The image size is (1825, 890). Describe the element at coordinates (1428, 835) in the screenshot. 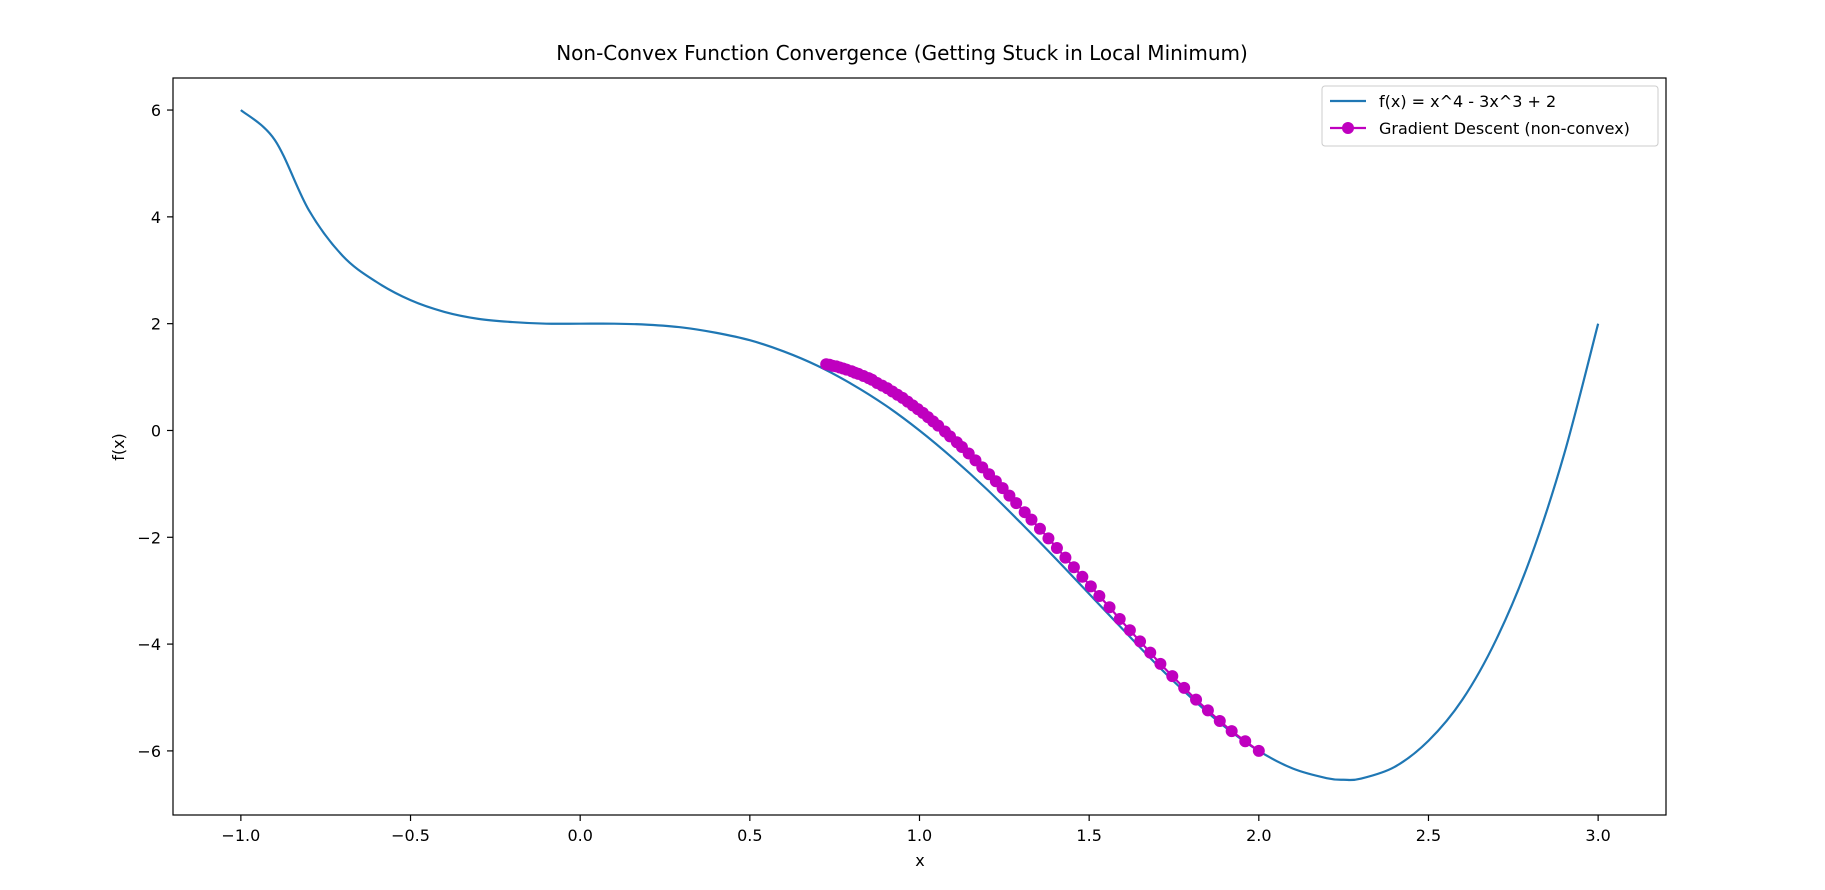

I see `x-tick-label: 2.5` at that location.